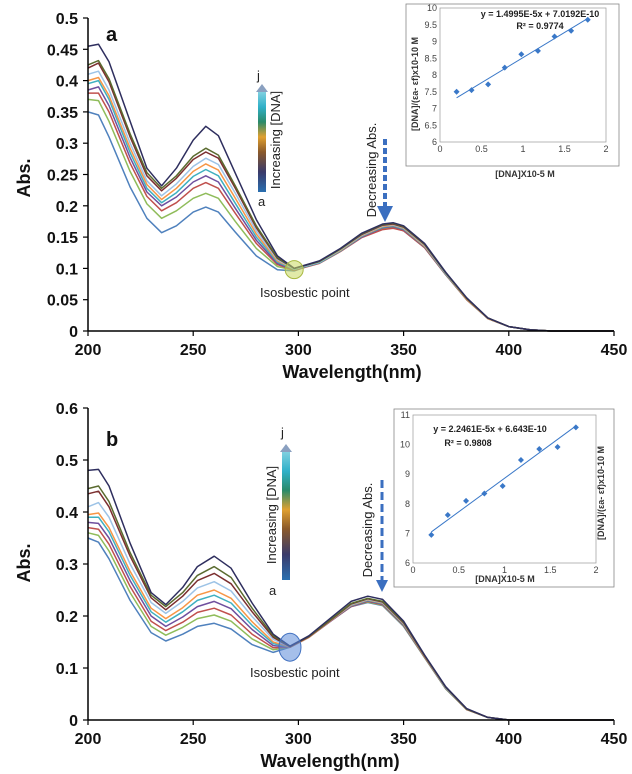  Describe the element at coordinates (614, 350) in the screenshot. I see `panel-a-x-tick-label: 450` at that location.